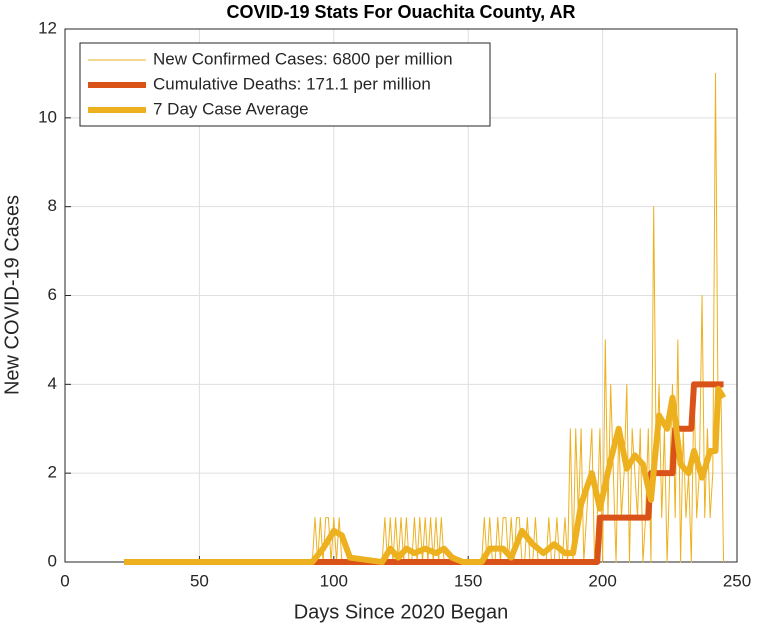 Image resolution: width=761 pixels, height=635 pixels. Describe the element at coordinates (52, 472) in the screenshot. I see `y-tick-label: 2` at that location.